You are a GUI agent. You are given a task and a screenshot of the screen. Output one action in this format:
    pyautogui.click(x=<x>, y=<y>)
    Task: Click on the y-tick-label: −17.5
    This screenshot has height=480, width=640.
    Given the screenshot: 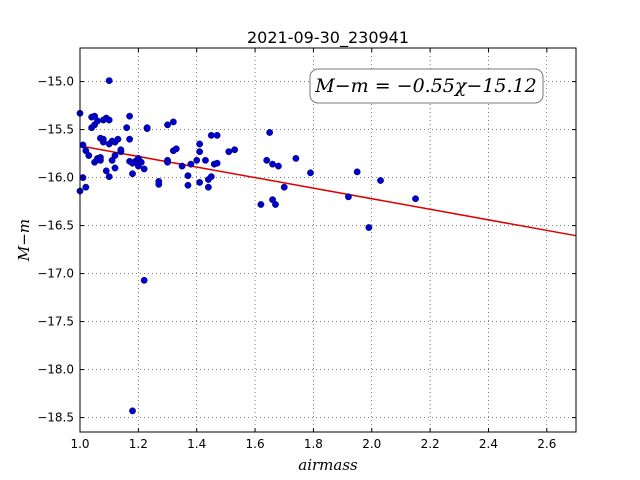 What is the action you would take?
    pyautogui.click(x=55, y=322)
    